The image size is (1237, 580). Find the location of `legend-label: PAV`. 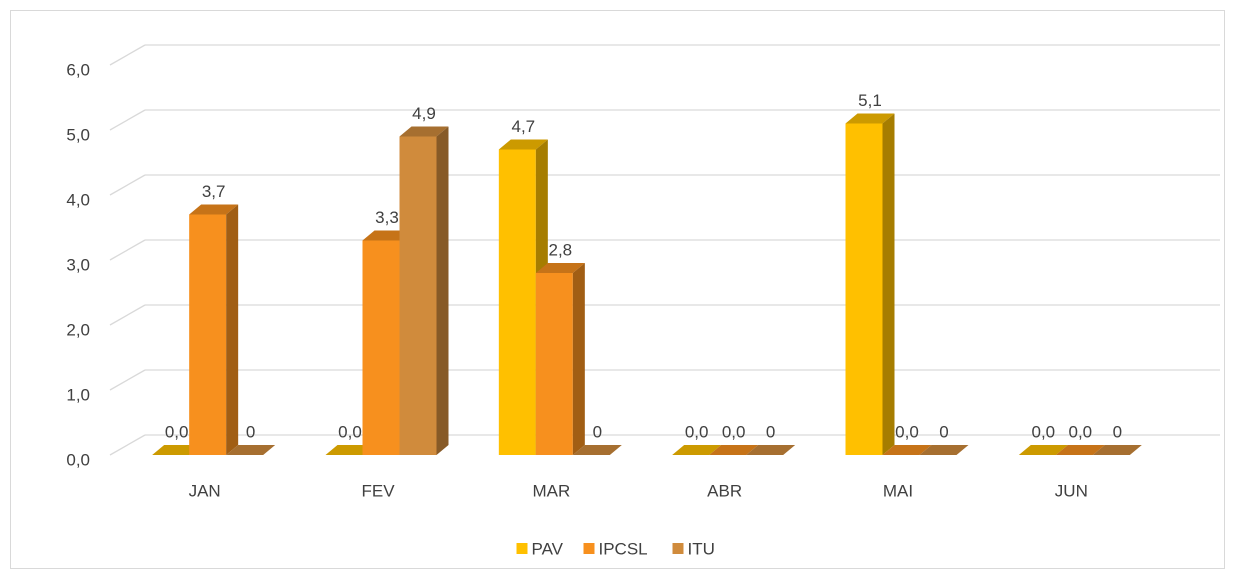

legend-label: PAV is located at coordinates (548, 548).